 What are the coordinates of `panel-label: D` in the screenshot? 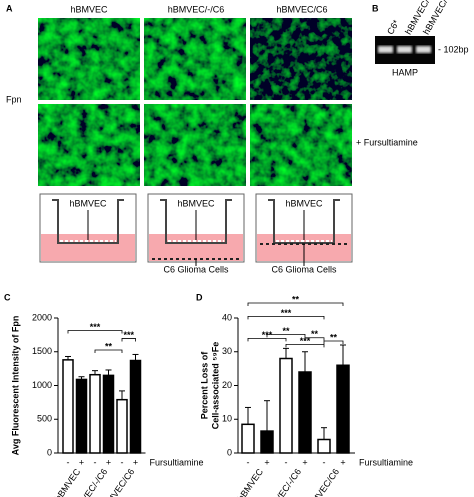 It's located at (199, 297).